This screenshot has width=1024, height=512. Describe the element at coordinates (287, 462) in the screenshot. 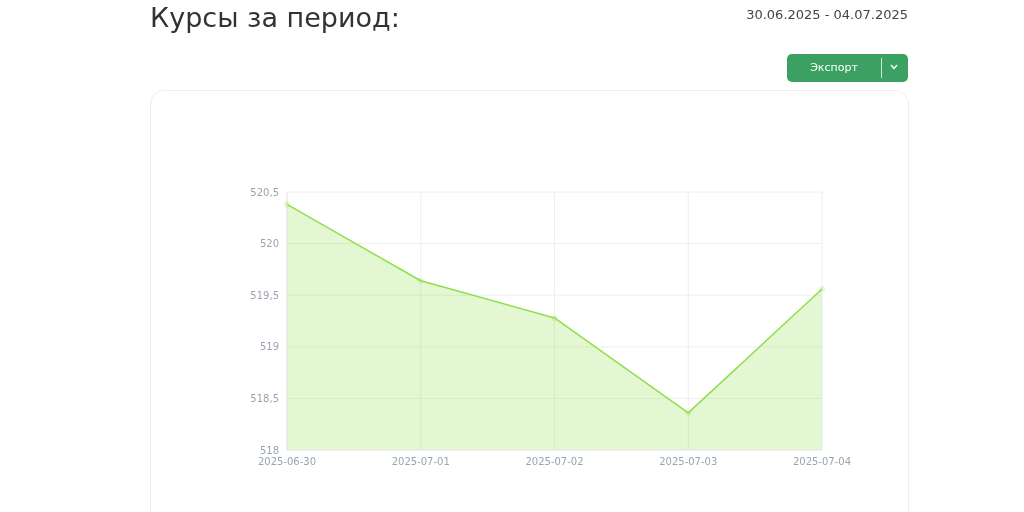

I see `x-tick-label: 2025-06-30` at that location.